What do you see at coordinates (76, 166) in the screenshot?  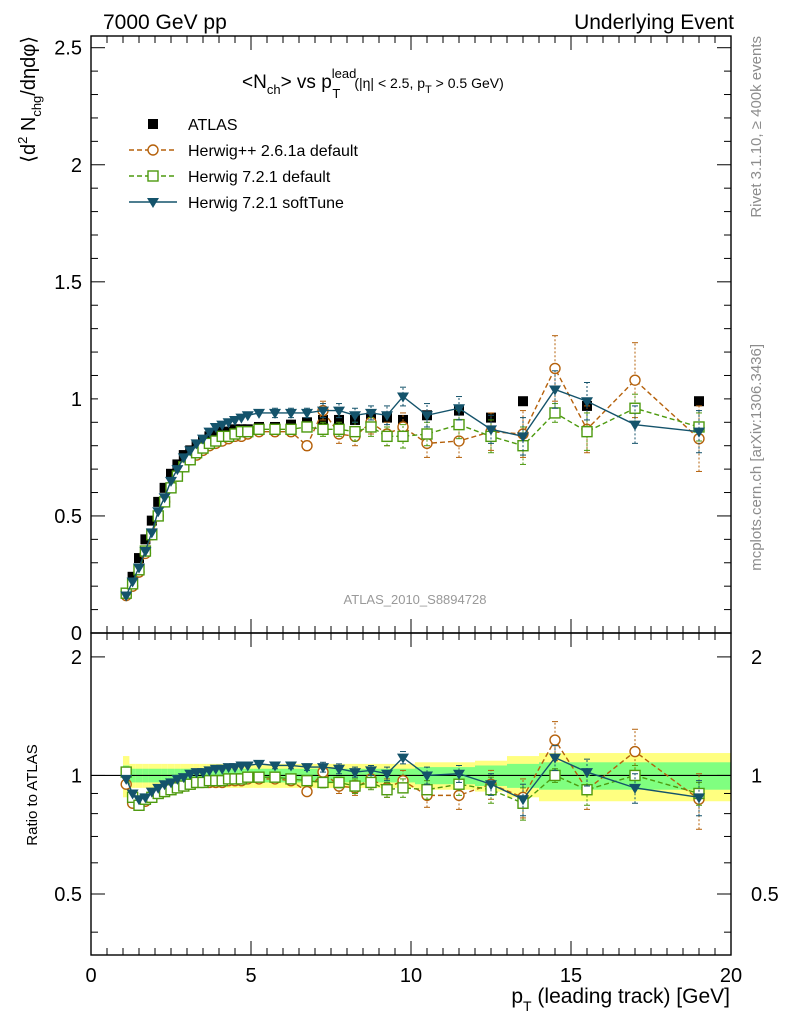 I see `main-y-tick-label: 2` at bounding box center [76, 166].